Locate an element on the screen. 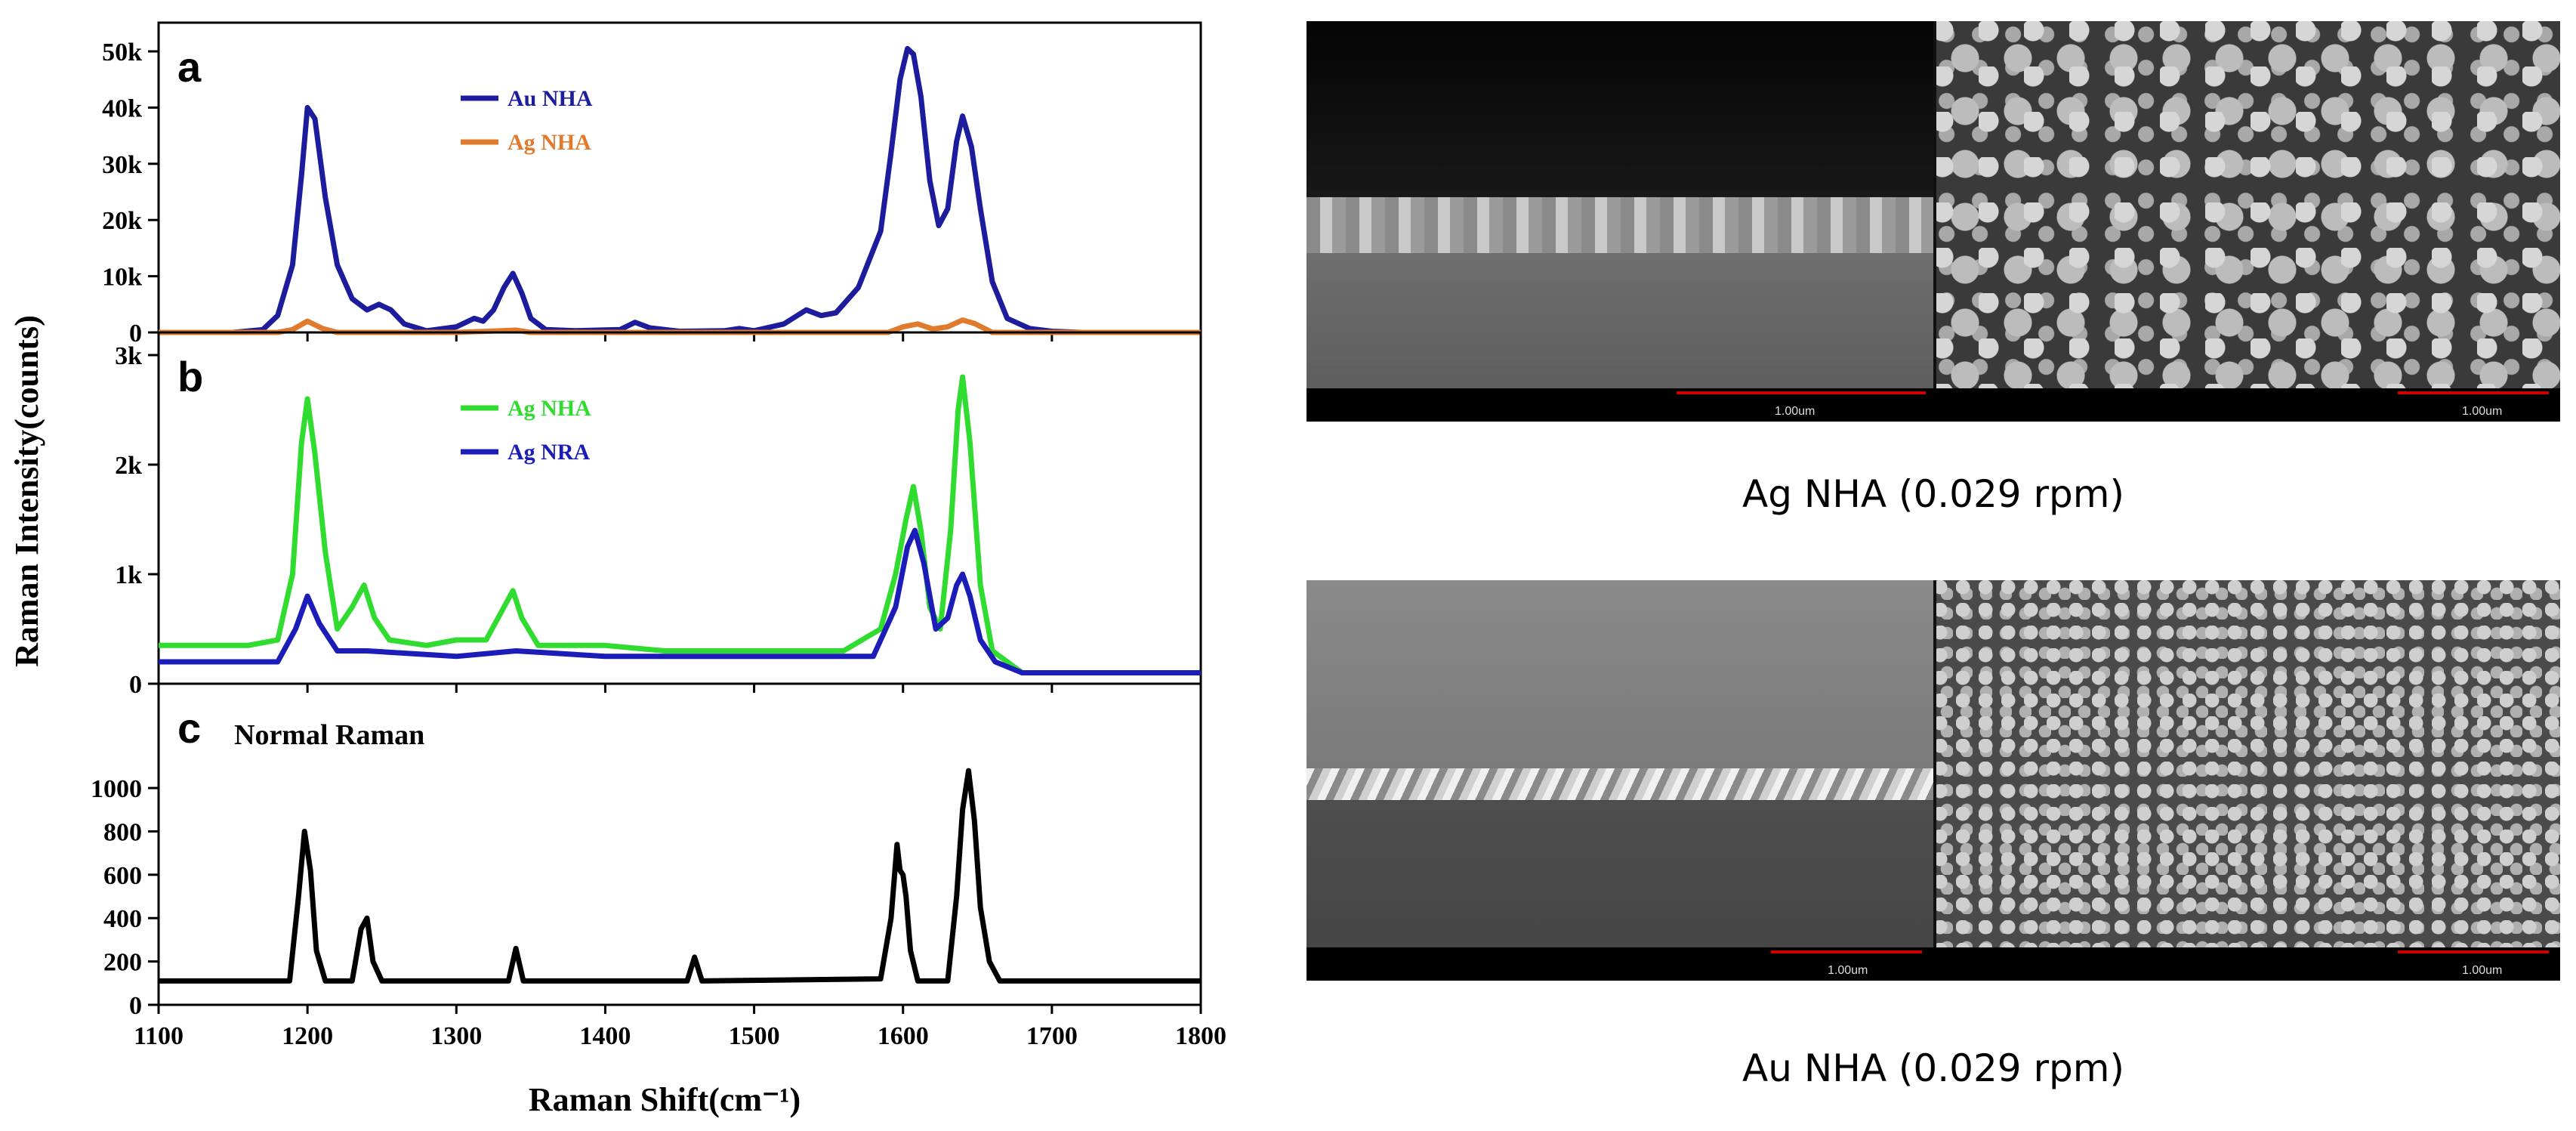  y-axis-title: Raman Intensity(counts) is located at coordinates (26, 491).